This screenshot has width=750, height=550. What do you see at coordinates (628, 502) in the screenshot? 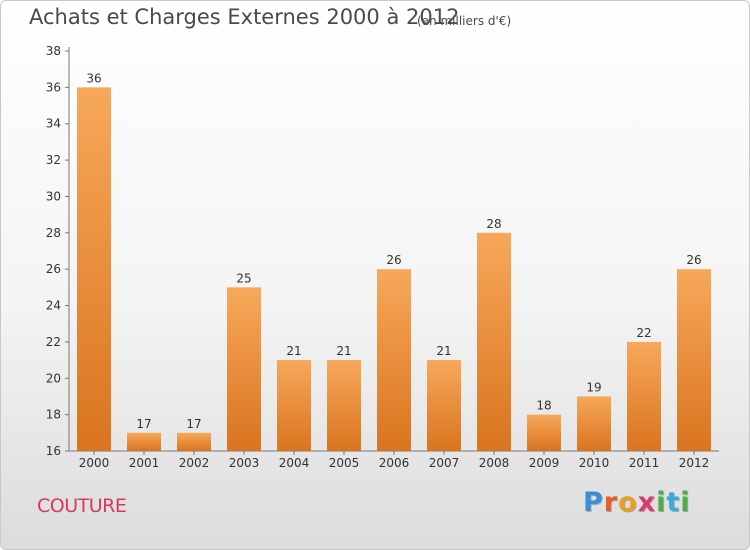
I see `logo-letter: o` at bounding box center [628, 502].